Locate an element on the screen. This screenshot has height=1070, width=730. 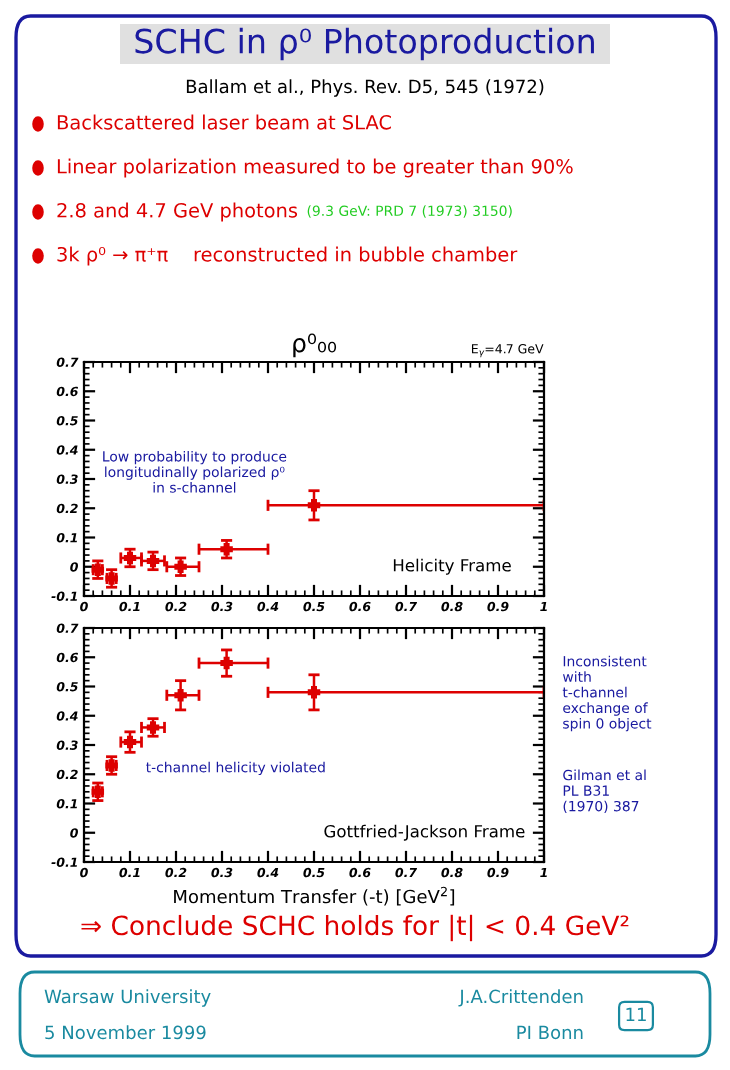
annotation: Gottfried-Jackson Frame is located at coordinates (424, 832).